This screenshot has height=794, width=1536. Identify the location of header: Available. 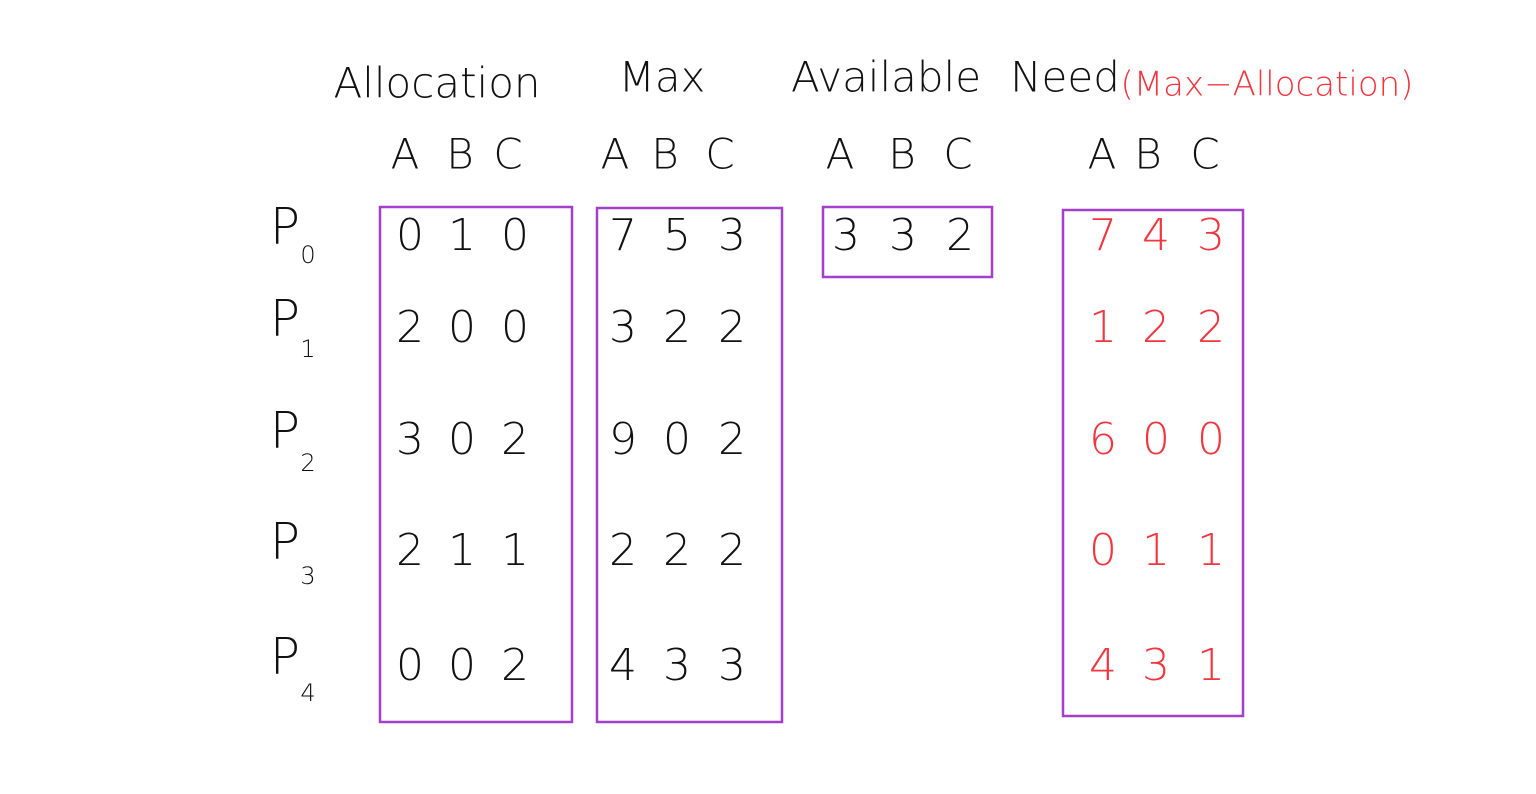
(886, 77).